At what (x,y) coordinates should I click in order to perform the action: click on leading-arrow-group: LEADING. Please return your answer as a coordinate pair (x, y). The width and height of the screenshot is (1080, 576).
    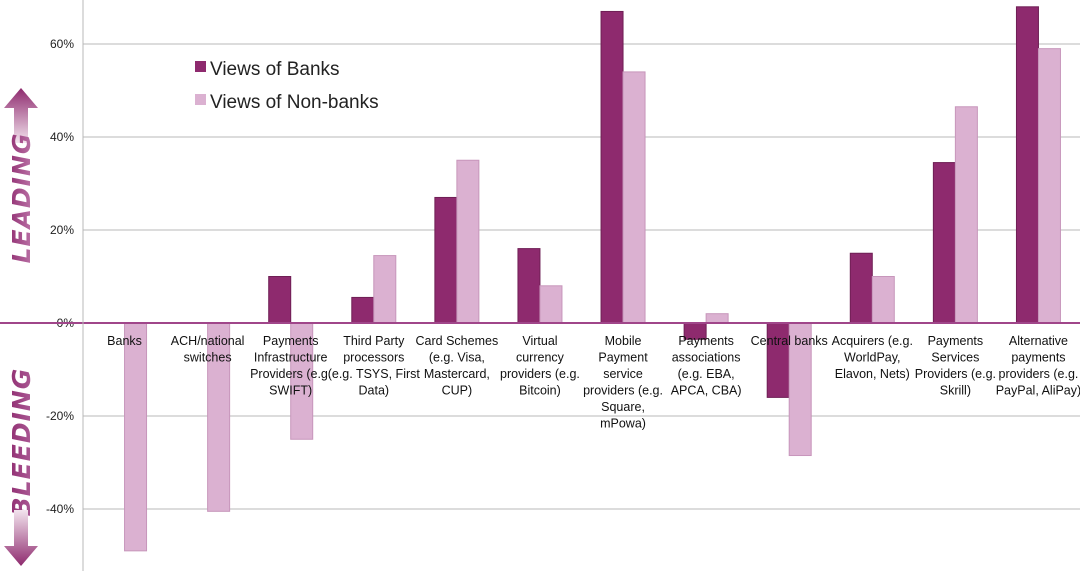
    Looking at the image, I should click on (21, 175).